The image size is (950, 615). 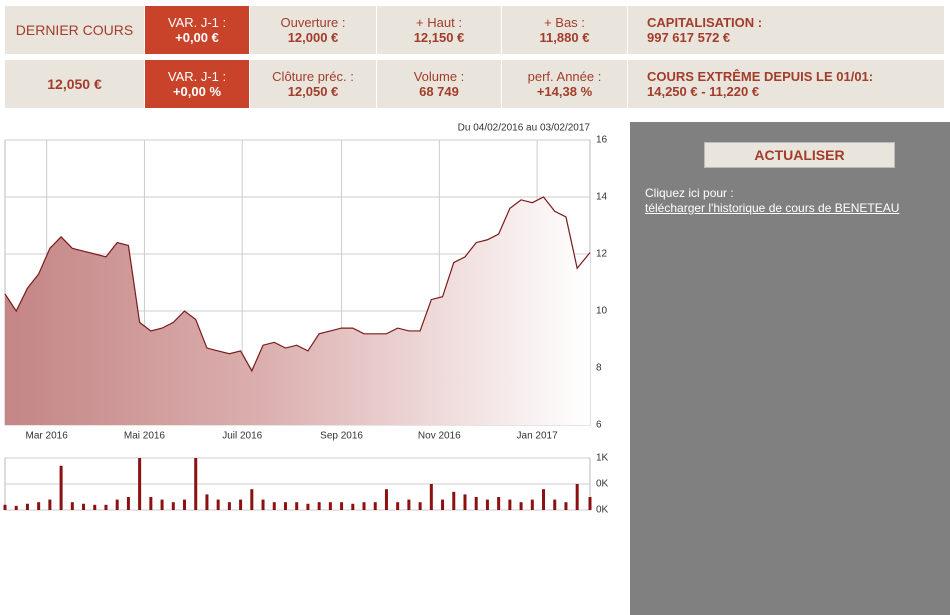 I want to click on refresh-button: ACTUALISER, so click(x=799, y=155).